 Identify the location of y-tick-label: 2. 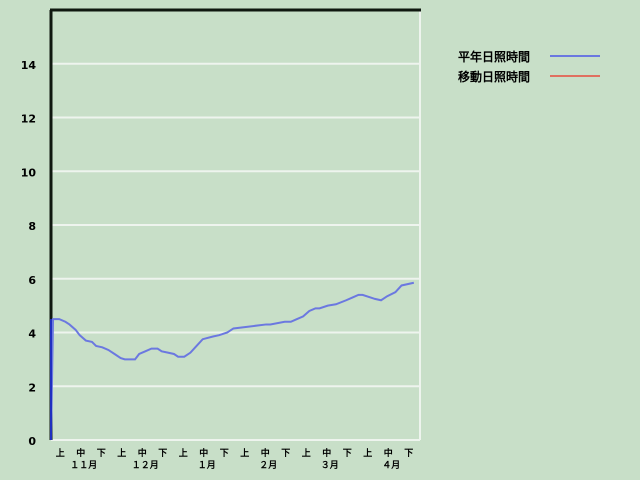
(32, 387).